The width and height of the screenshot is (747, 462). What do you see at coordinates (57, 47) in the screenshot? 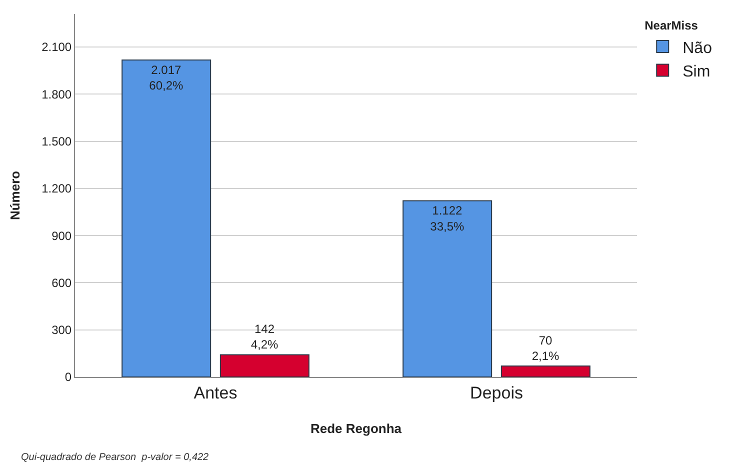
I see `y-tick-label: 2.100` at bounding box center [57, 47].